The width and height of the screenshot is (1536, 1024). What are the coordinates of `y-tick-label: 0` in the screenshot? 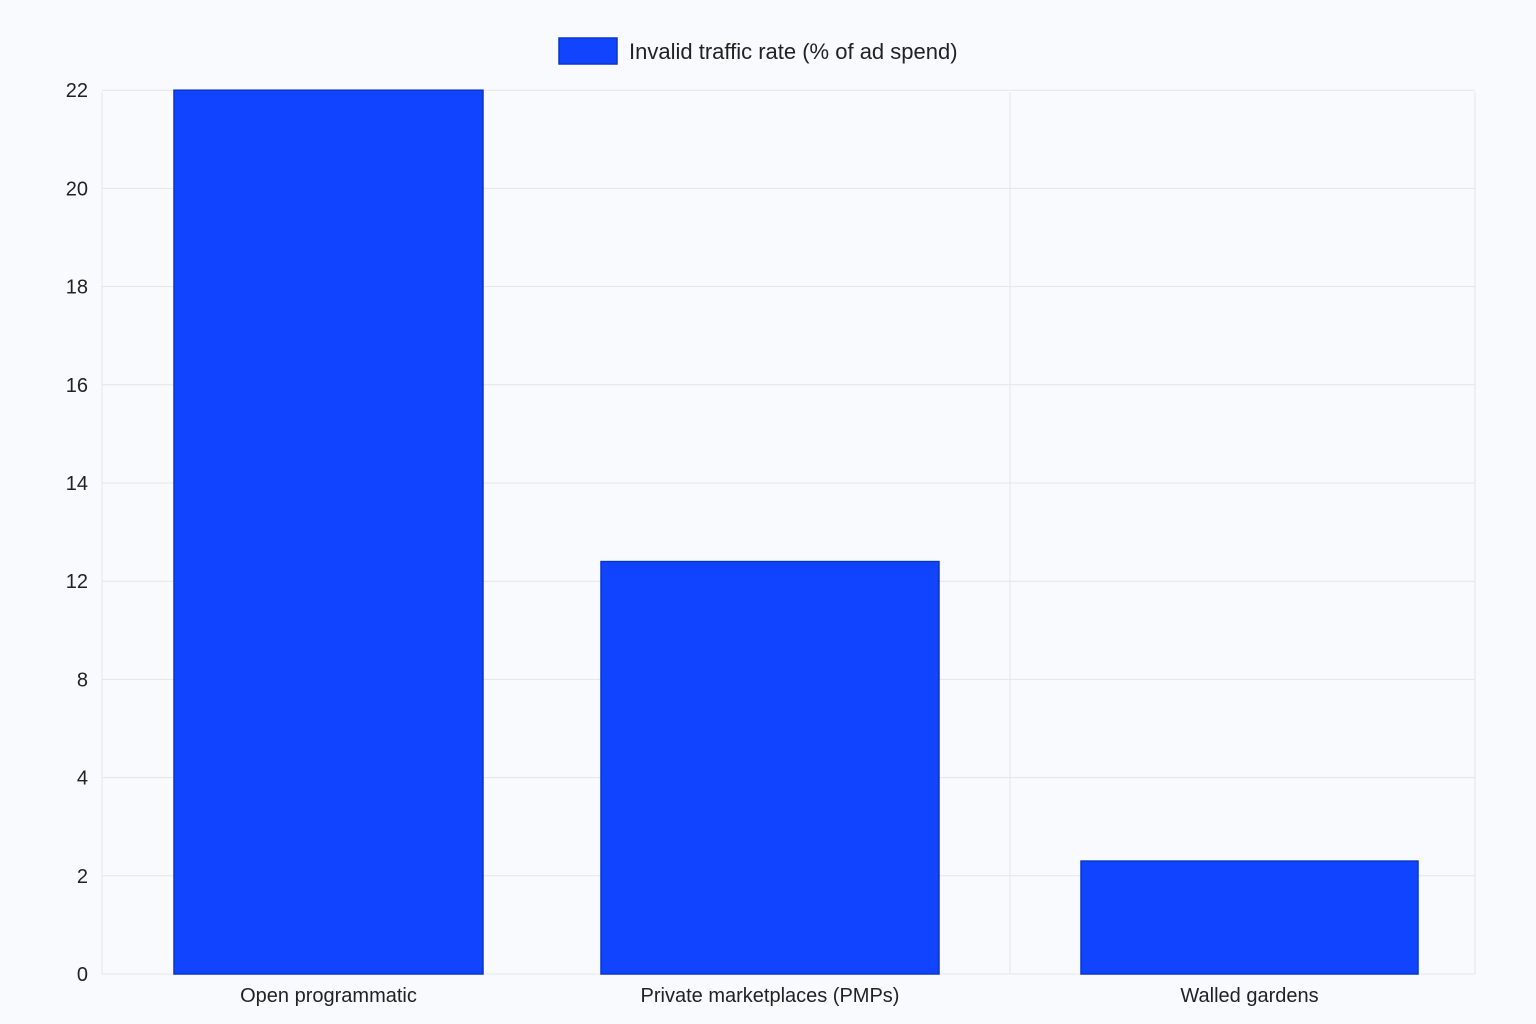 It's located at (82, 975).